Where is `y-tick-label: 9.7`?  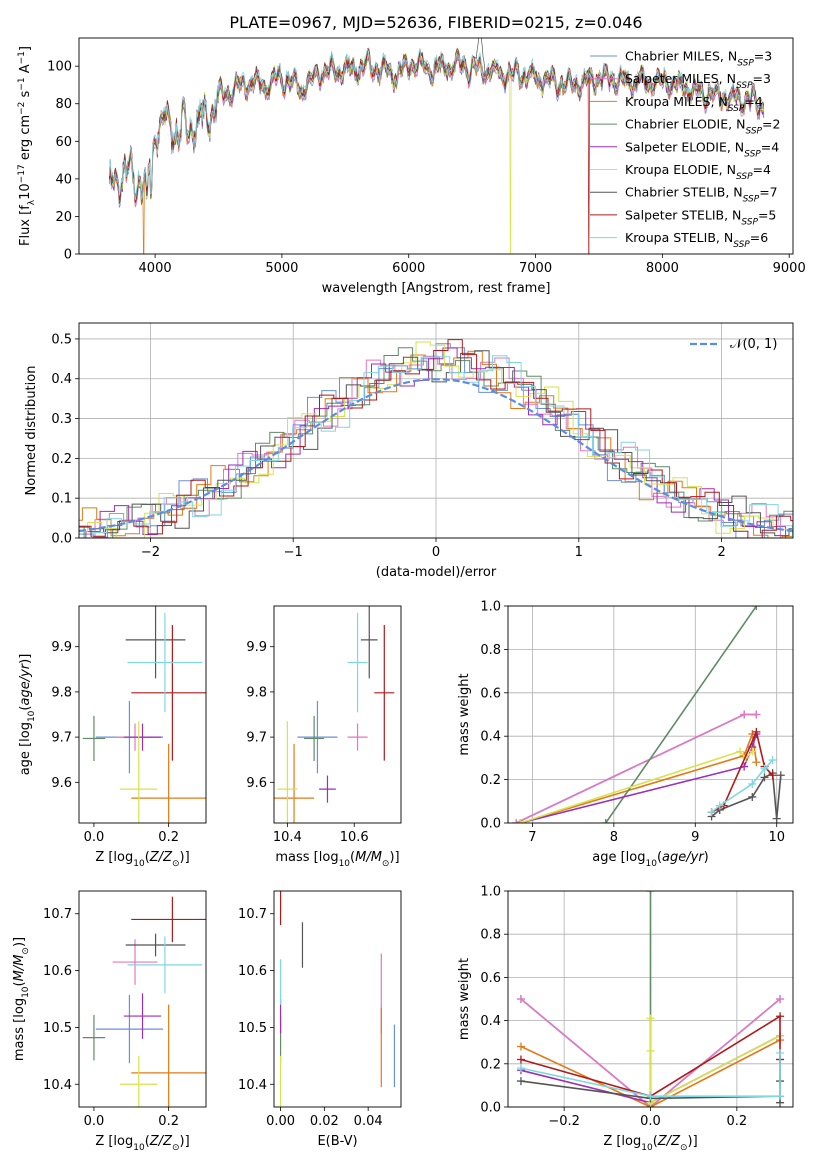 y-tick-label: 9.7 is located at coordinates (61, 738).